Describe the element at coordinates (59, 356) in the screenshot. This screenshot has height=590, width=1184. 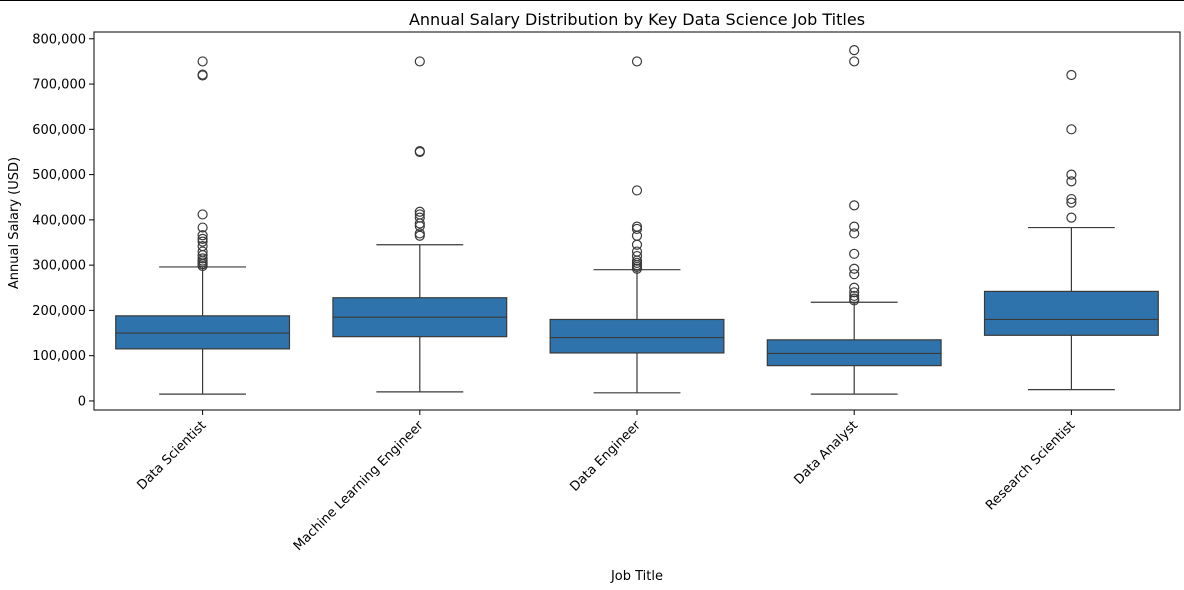
I see `y-tick-label: 100,000` at that location.